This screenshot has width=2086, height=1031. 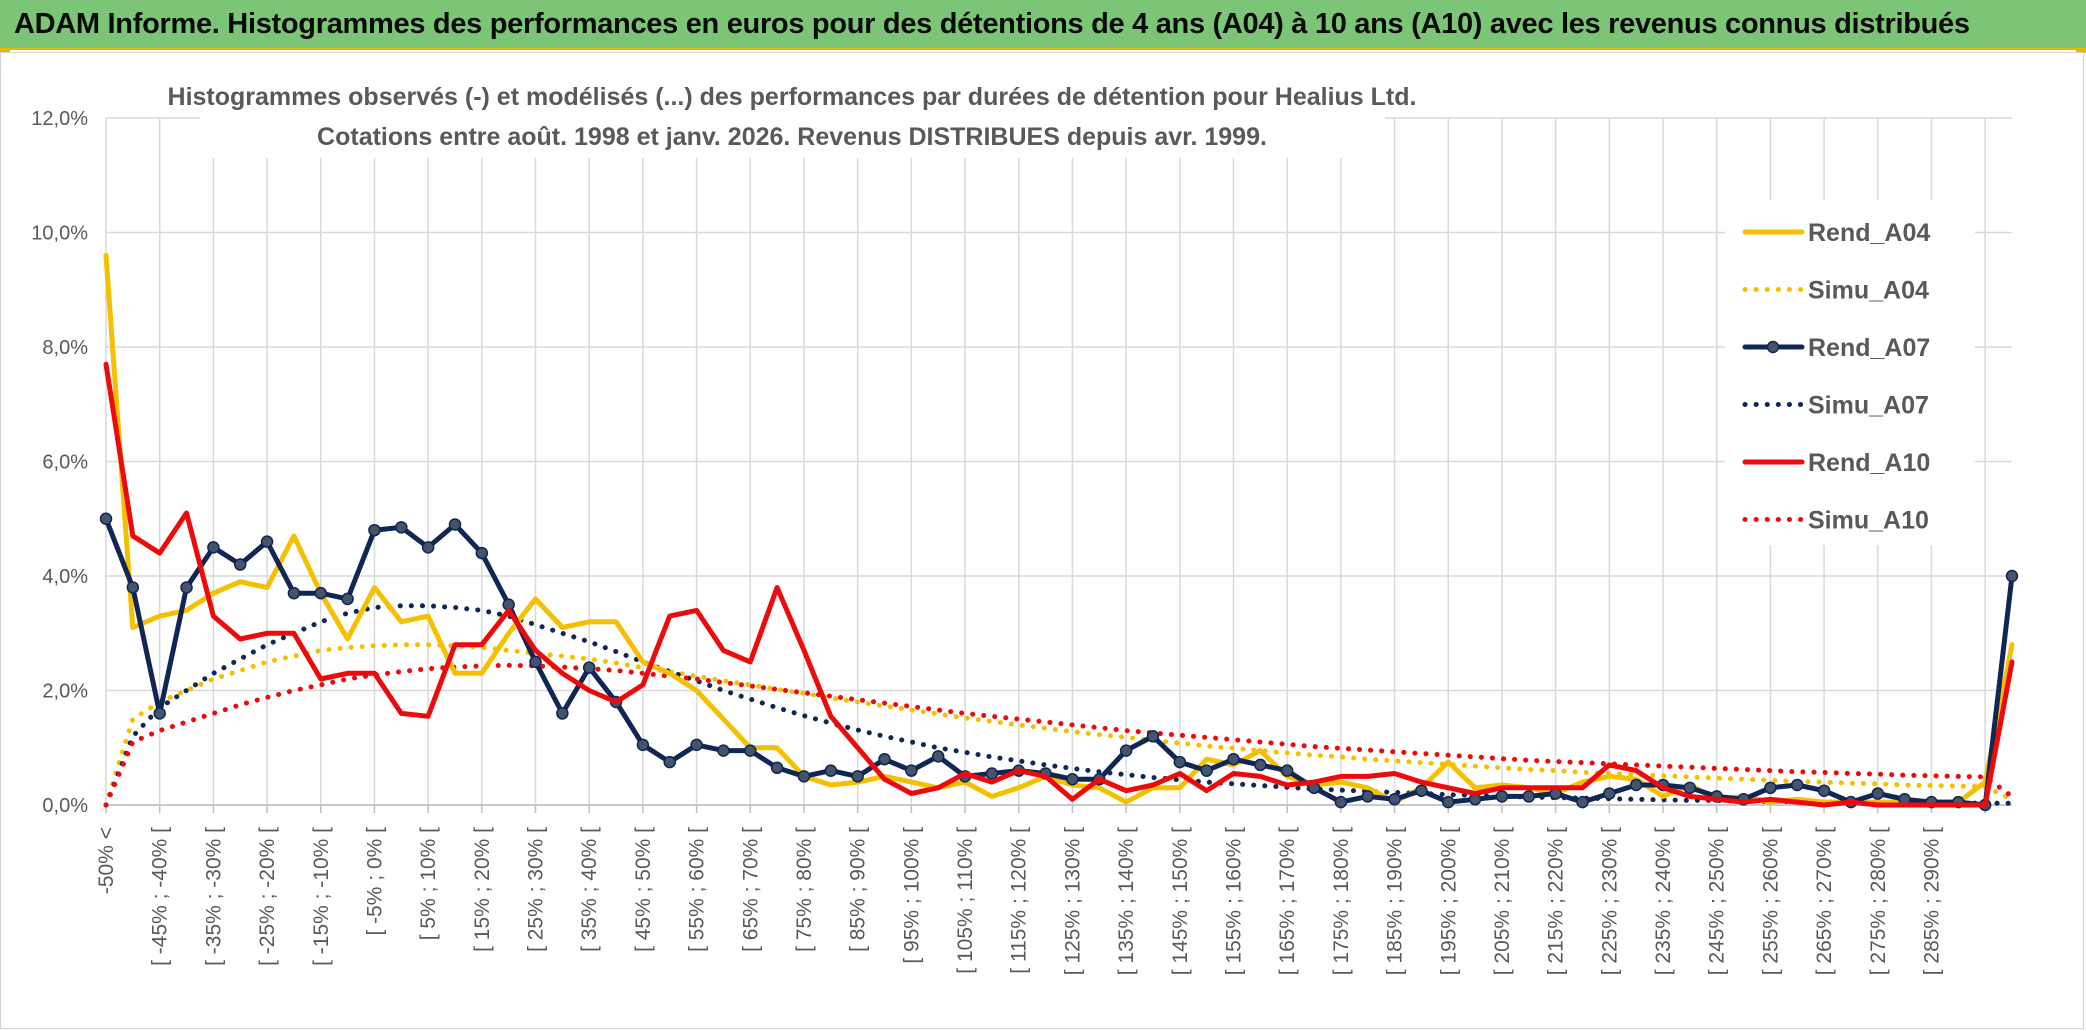 I want to click on x-tick-label: [ 115% ; 120% [, so click(x=1019, y=900).